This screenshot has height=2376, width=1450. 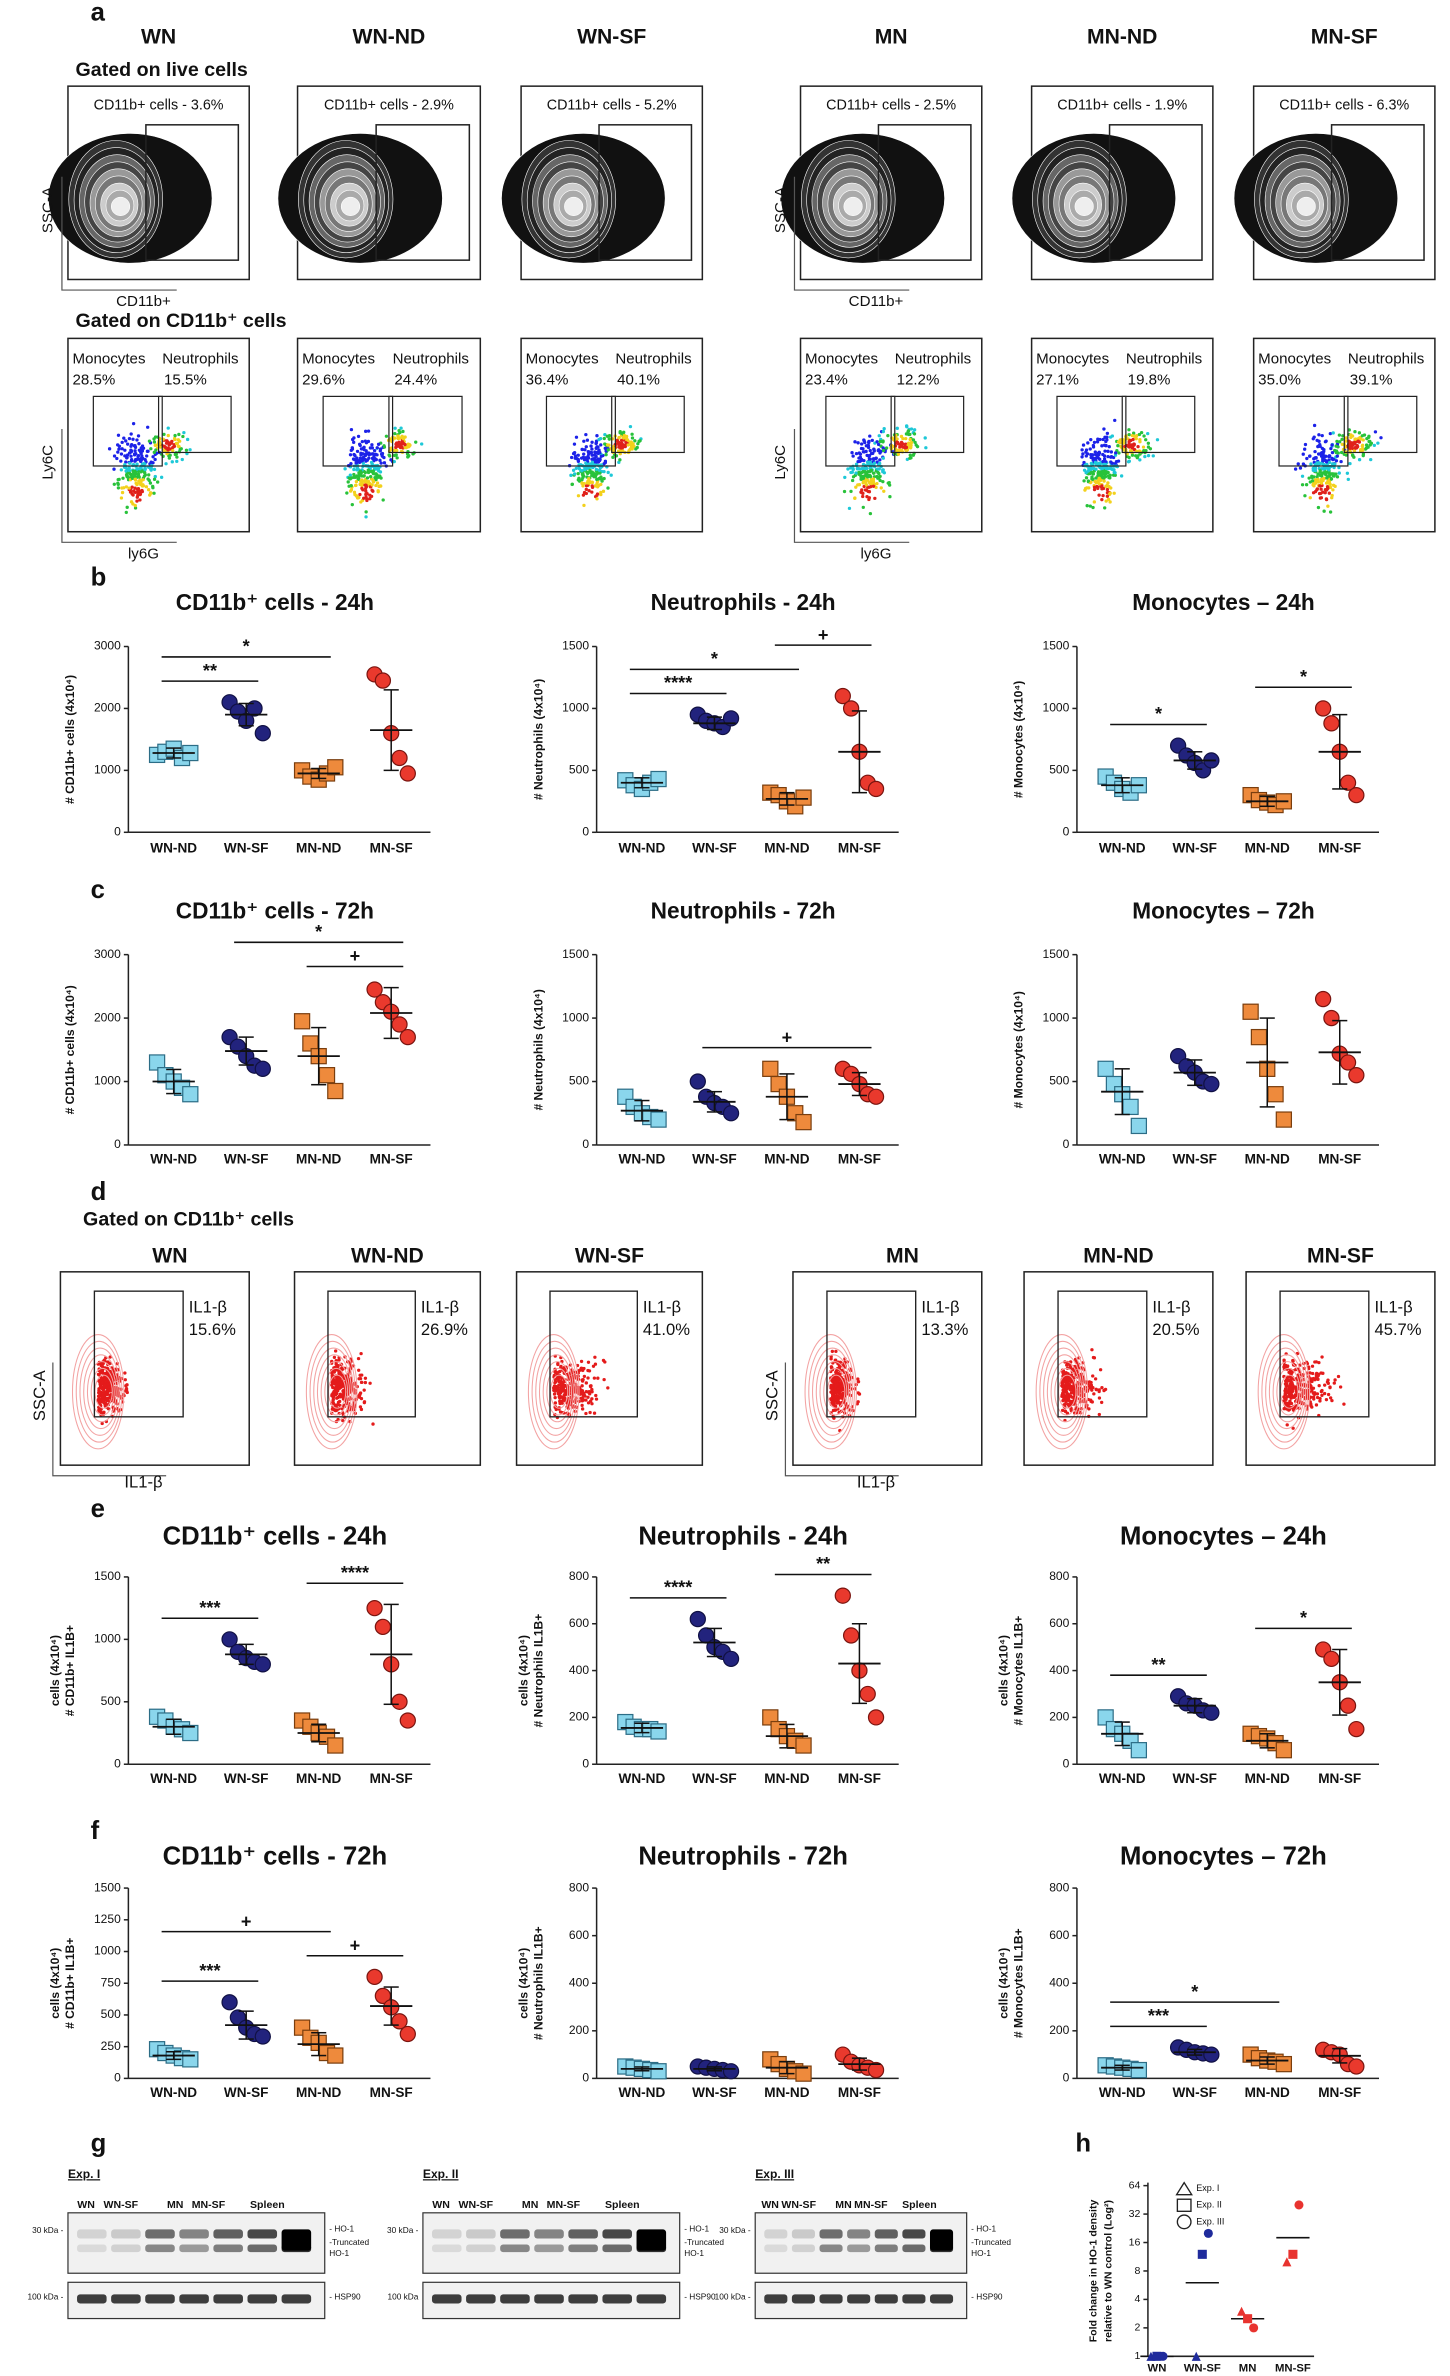 What do you see at coordinates (431, 359) in the screenshot?
I see `population-label: Neutrophils` at bounding box center [431, 359].